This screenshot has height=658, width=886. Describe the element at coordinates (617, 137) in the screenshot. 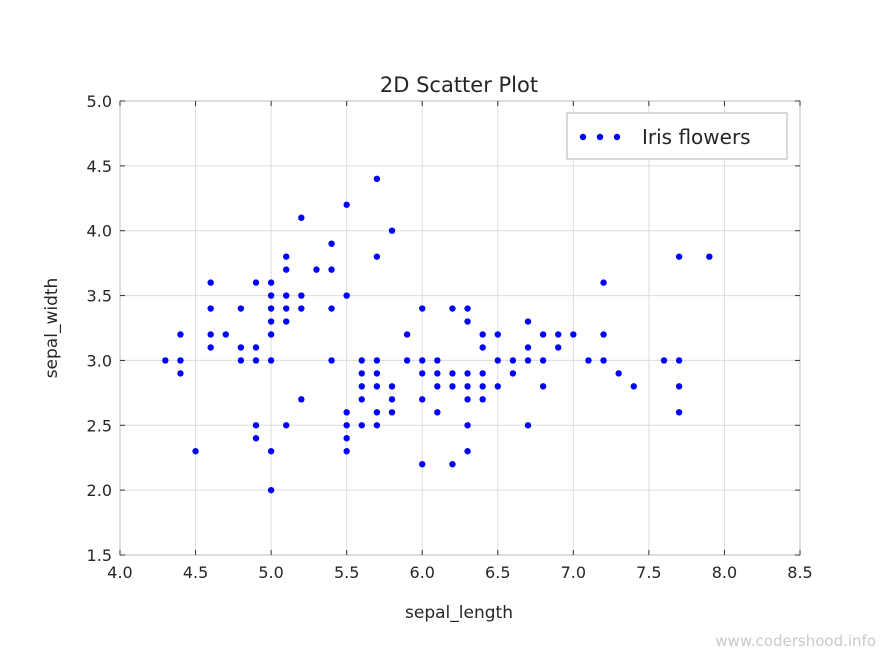

I see `legend-marker-dot` at that location.